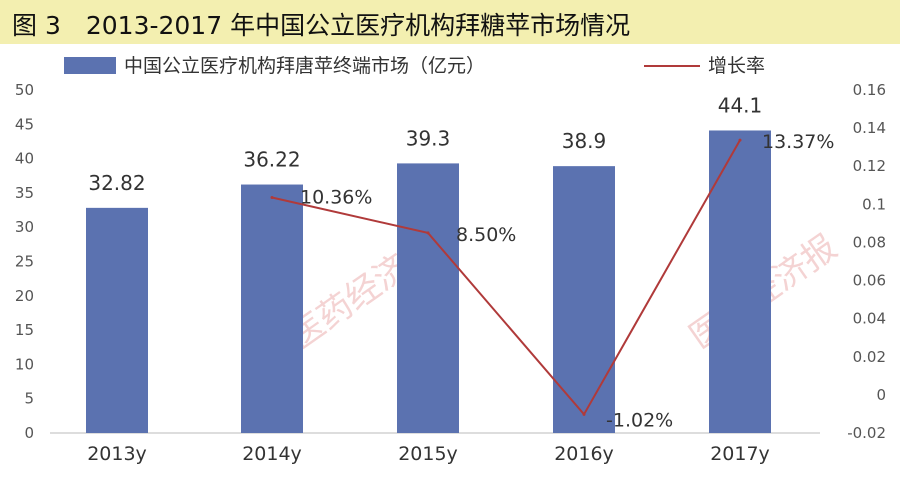  Describe the element at coordinates (736, 66) in the screenshot. I see `legend-line-label: 增长率` at that location.